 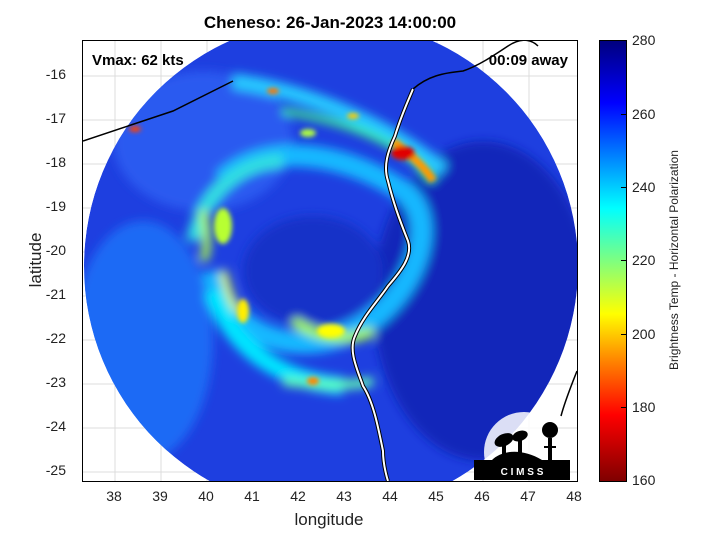 I want to click on x-tick-label: 41, so click(x=252, y=496).